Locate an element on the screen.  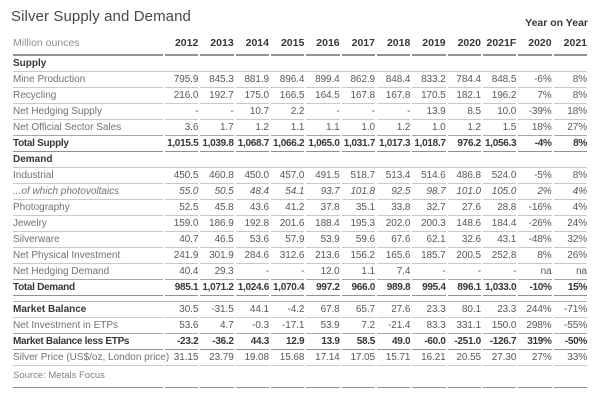
section-label: Supply is located at coordinates (300, 64).